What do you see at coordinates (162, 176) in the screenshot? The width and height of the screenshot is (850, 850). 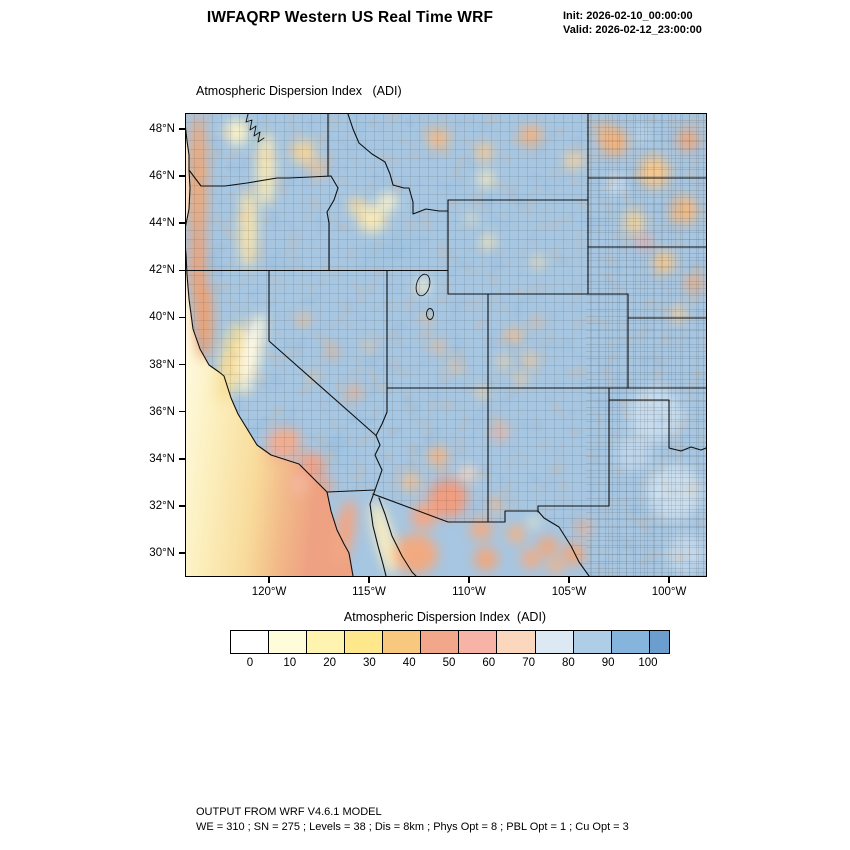 I see `lat-tick-label: 46°N` at bounding box center [162, 176].